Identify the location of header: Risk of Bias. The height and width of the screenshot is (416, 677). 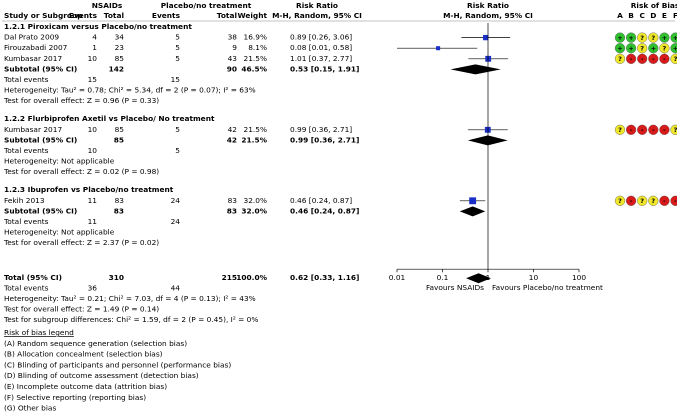
(654, 5).